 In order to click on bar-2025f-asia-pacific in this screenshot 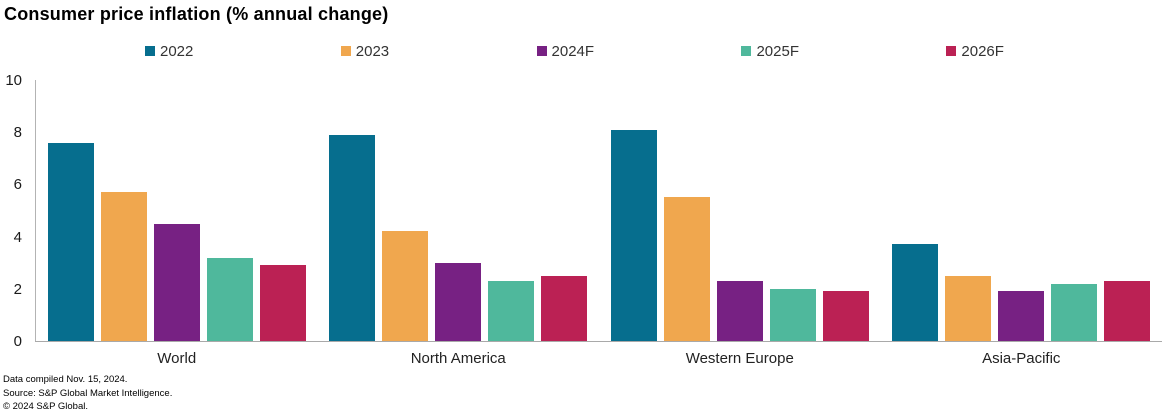, I will do `click(1074, 312)`.